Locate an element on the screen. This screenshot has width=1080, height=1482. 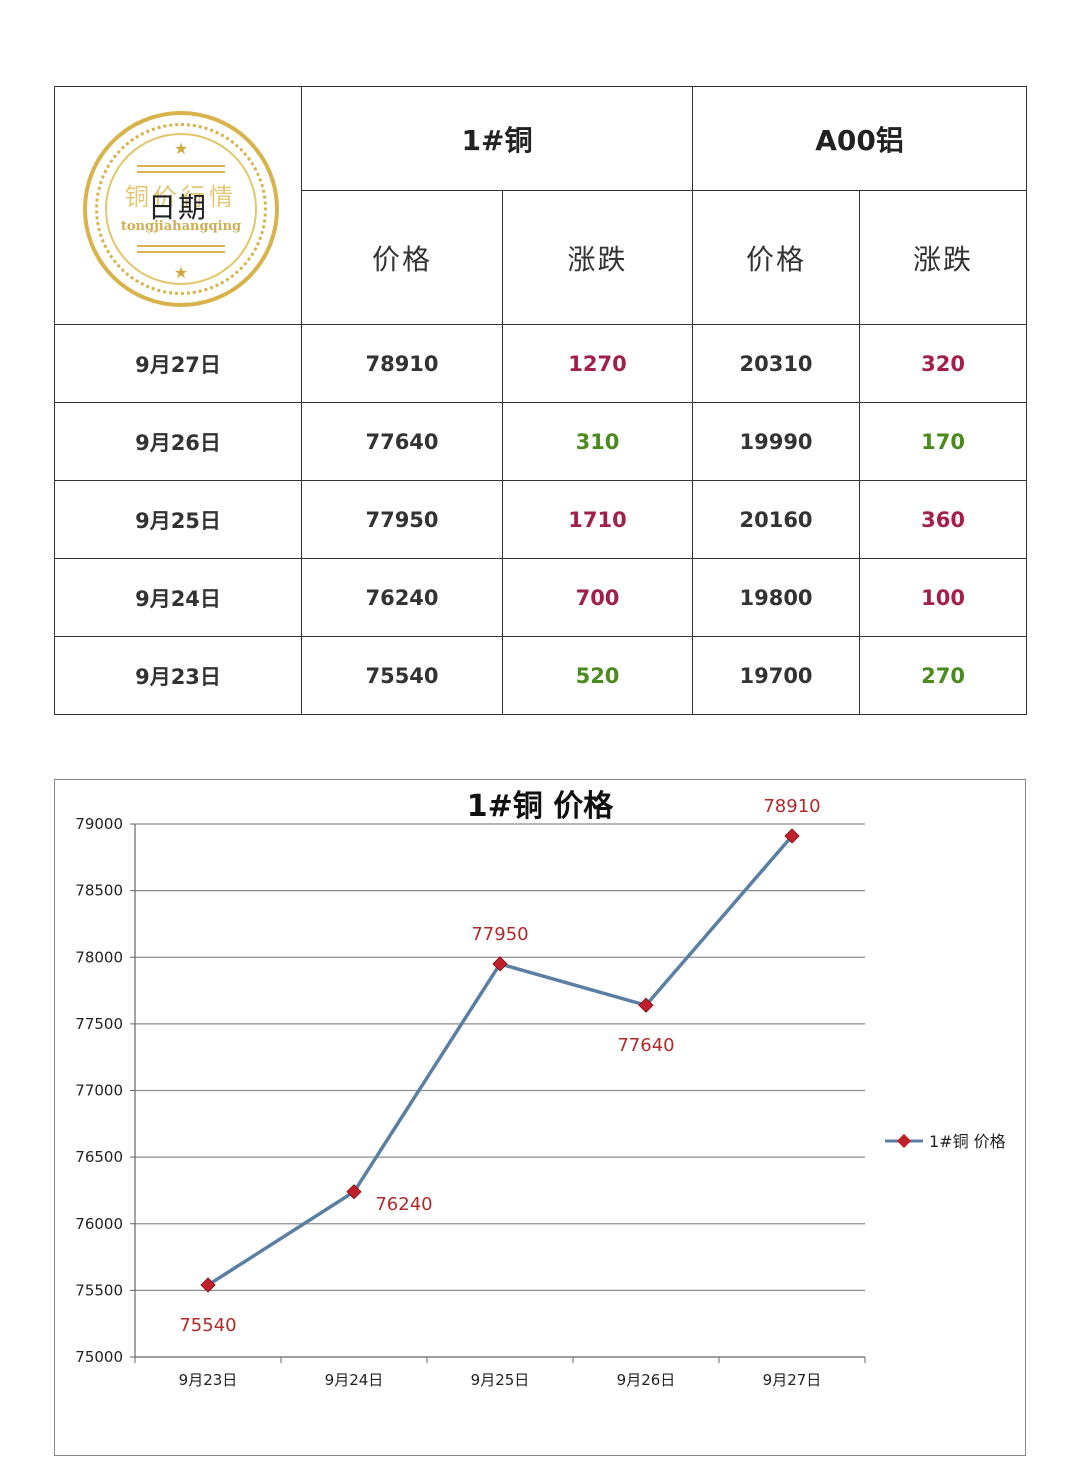
aluminum-price-cell: 19700 is located at coordinates (776, 675).